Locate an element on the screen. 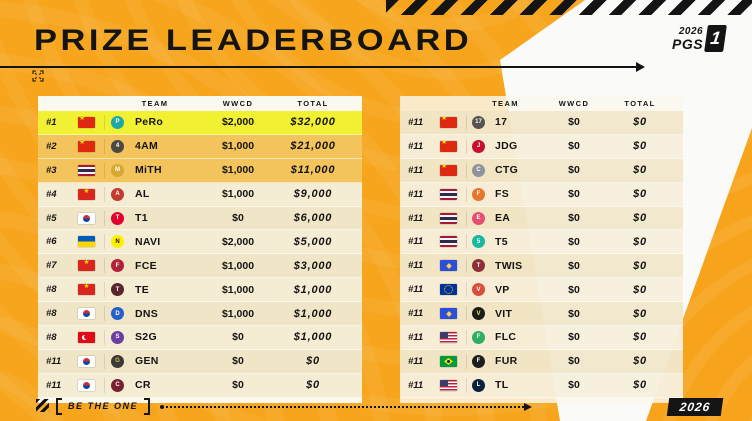  team-logo: T is located at coordinates (117, 218).